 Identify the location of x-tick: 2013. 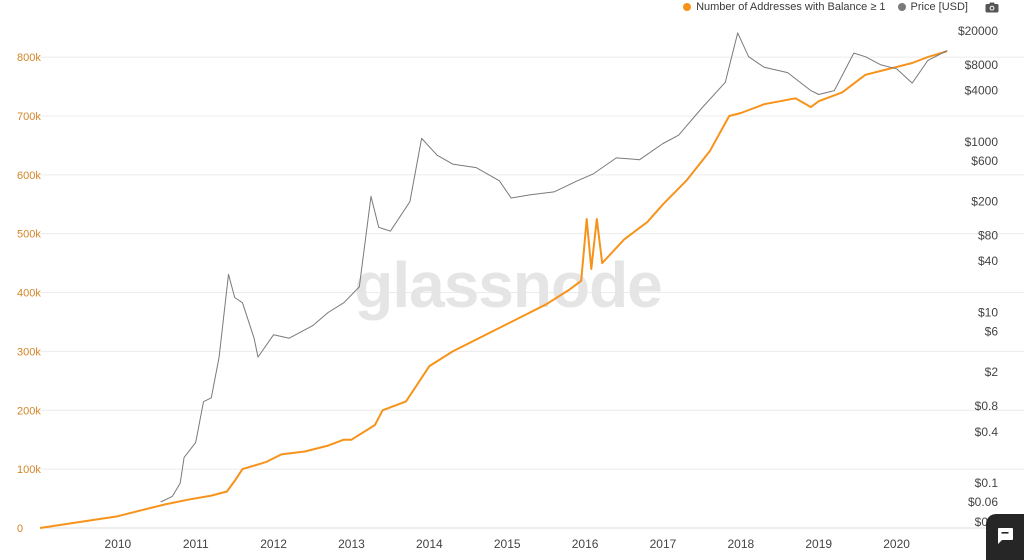
(351, 544).